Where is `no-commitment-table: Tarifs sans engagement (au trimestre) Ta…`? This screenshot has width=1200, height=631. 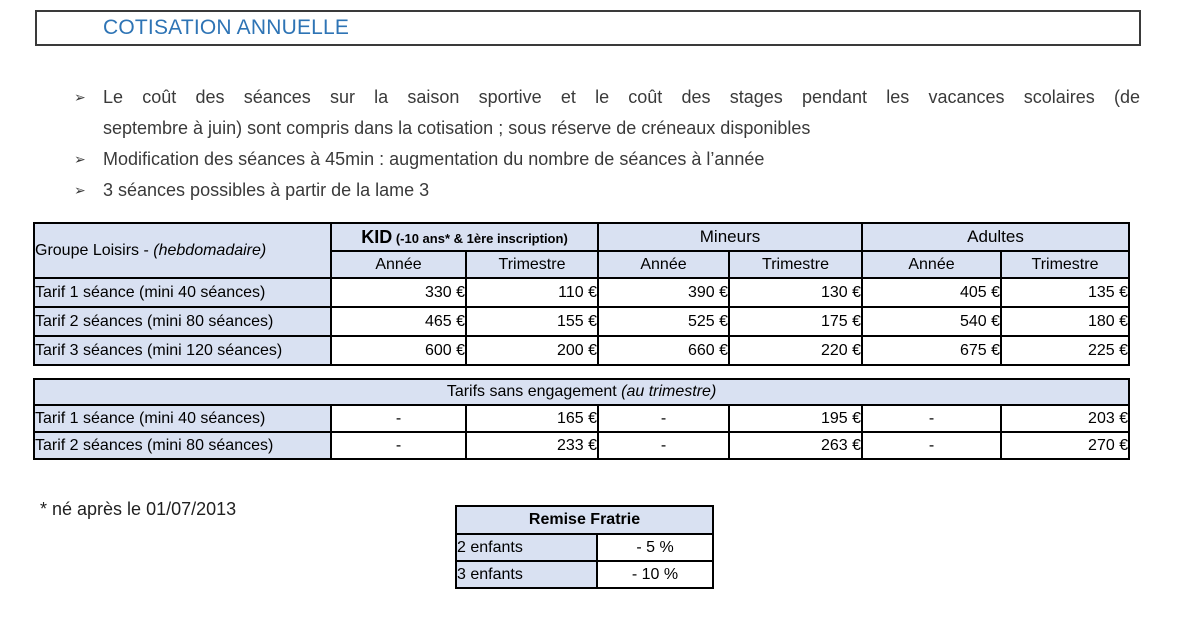
no-commitment-table: Tarifs sans engagement (au trimestre) Ta… is located at coordinates (581, 419).